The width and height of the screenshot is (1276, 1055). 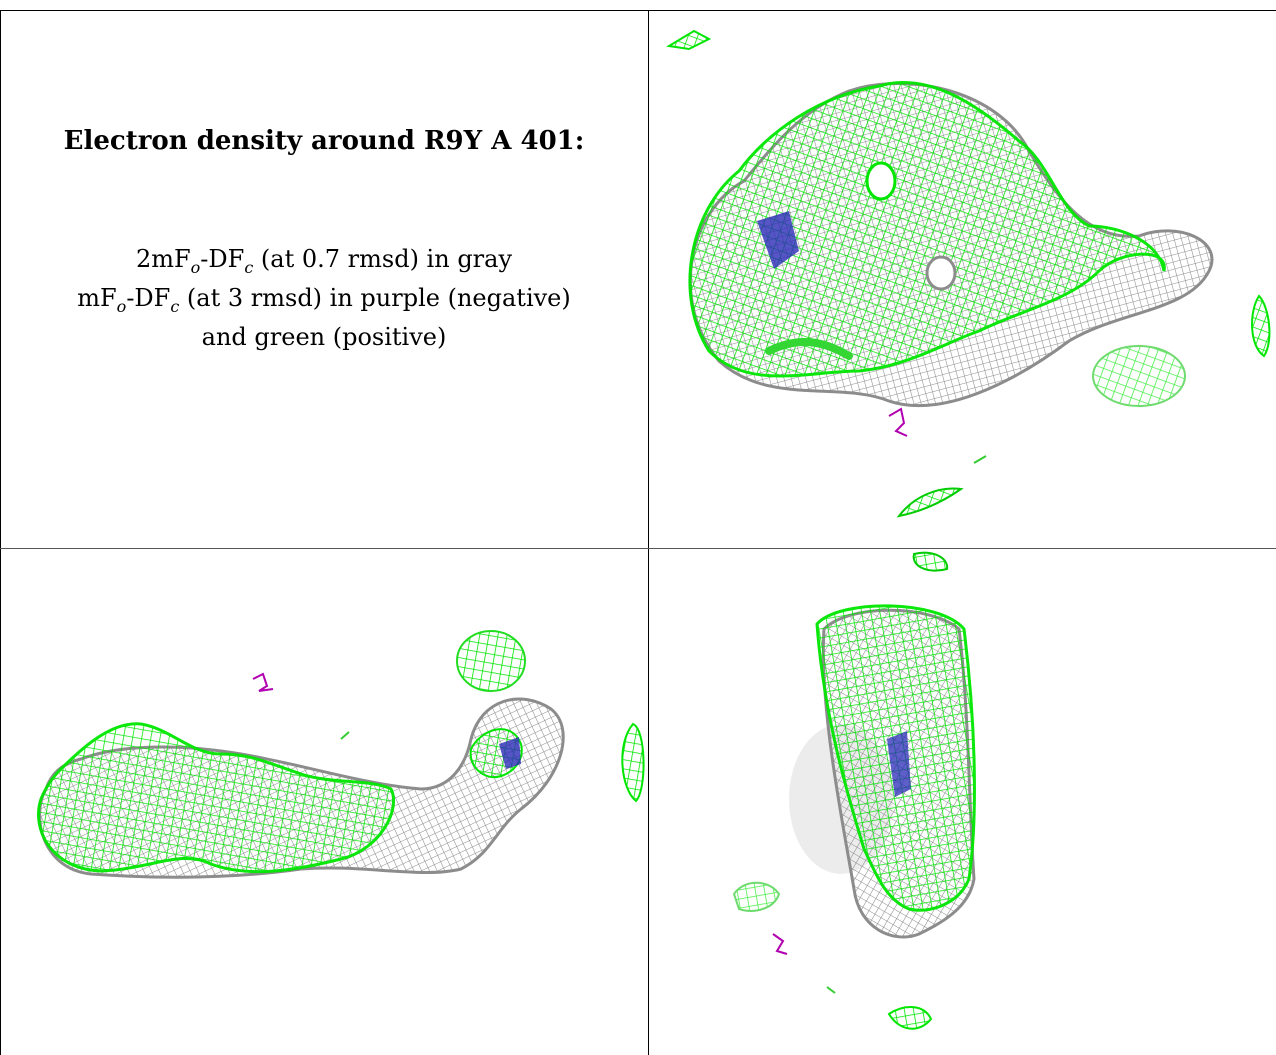 I want to click on left-border, so click(x=0, y=532).